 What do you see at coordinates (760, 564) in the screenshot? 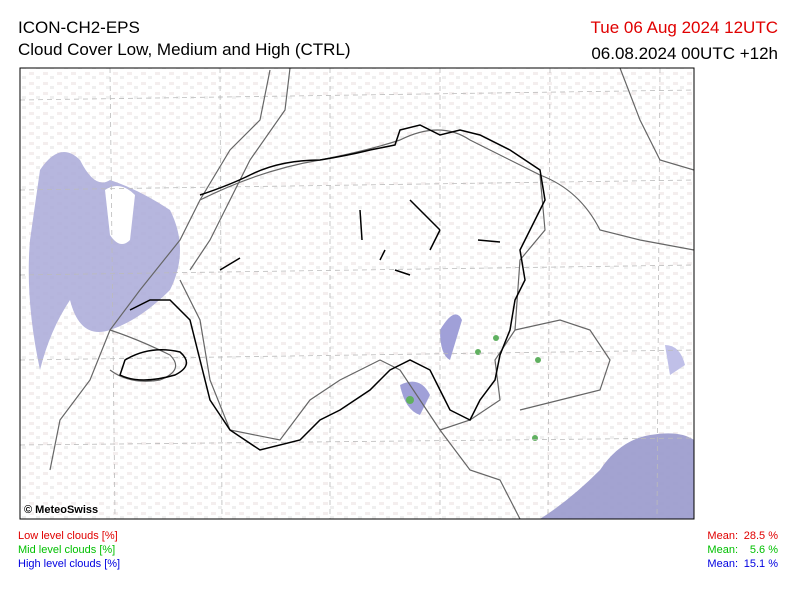
I see `mean-value: 15.1 %` at bounding box center [760, 564].